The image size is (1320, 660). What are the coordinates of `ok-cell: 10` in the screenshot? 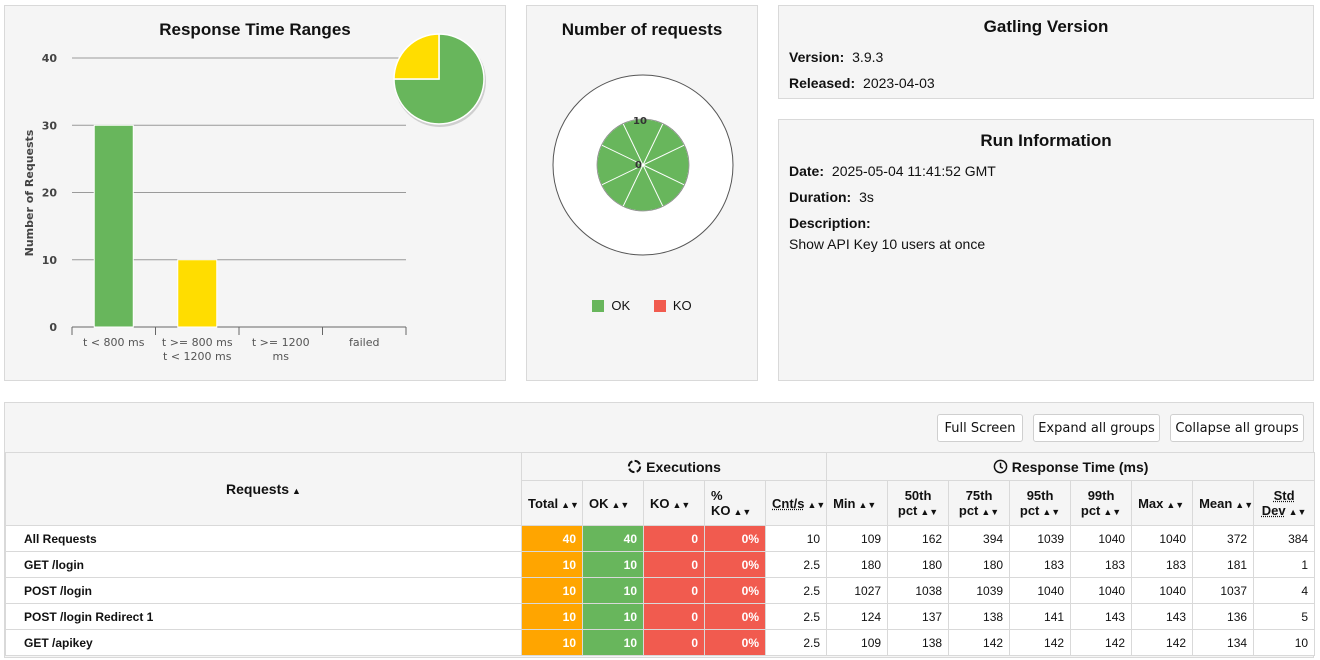 It's located at (613, 564).